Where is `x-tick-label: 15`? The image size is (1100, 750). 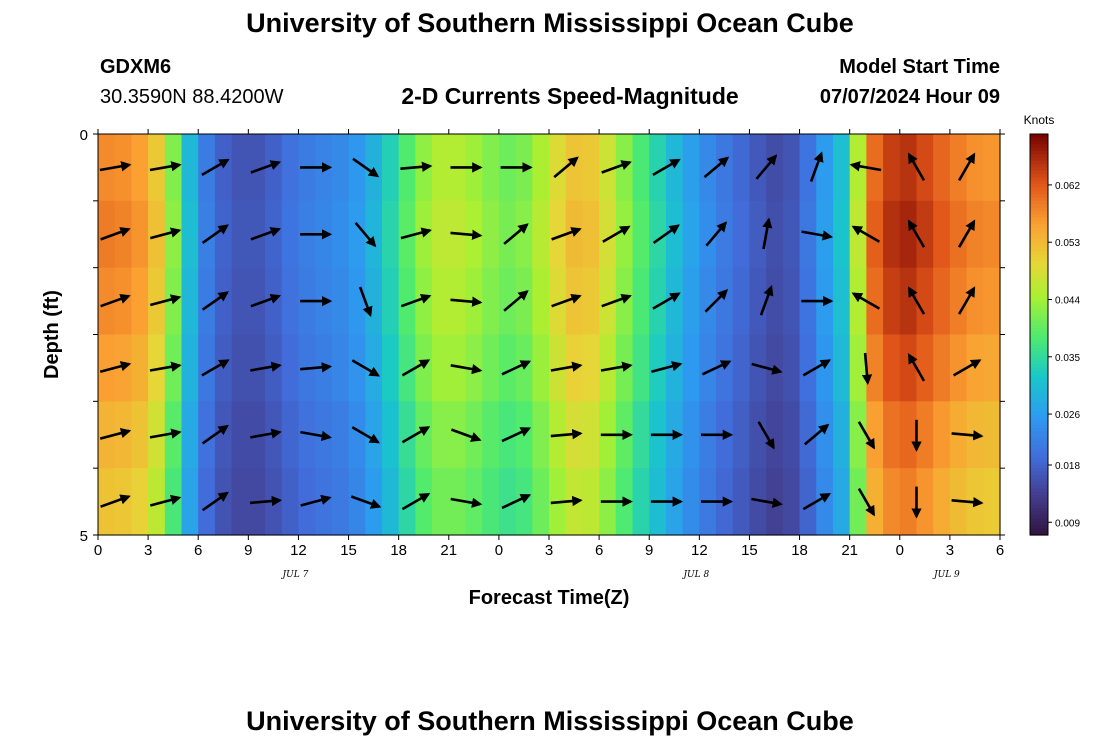 x-tick-label: 15 is located at coordinates (348, 550).